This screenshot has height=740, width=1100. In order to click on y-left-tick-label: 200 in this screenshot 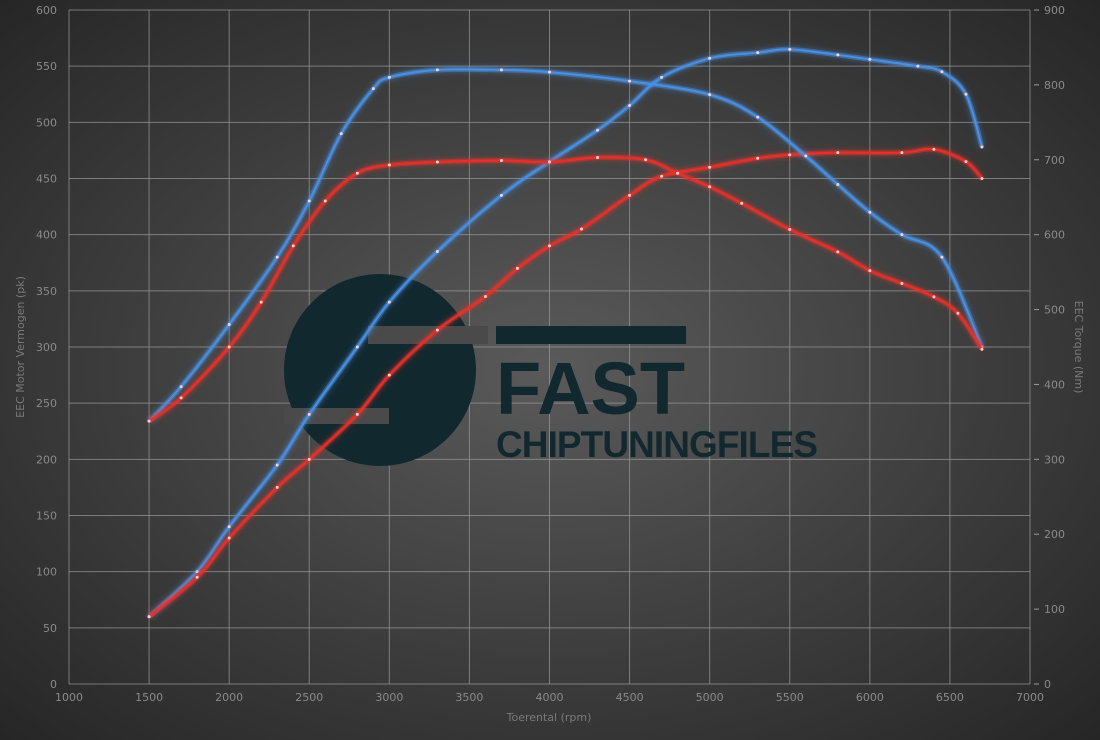, I will do `click(46, 459)`.